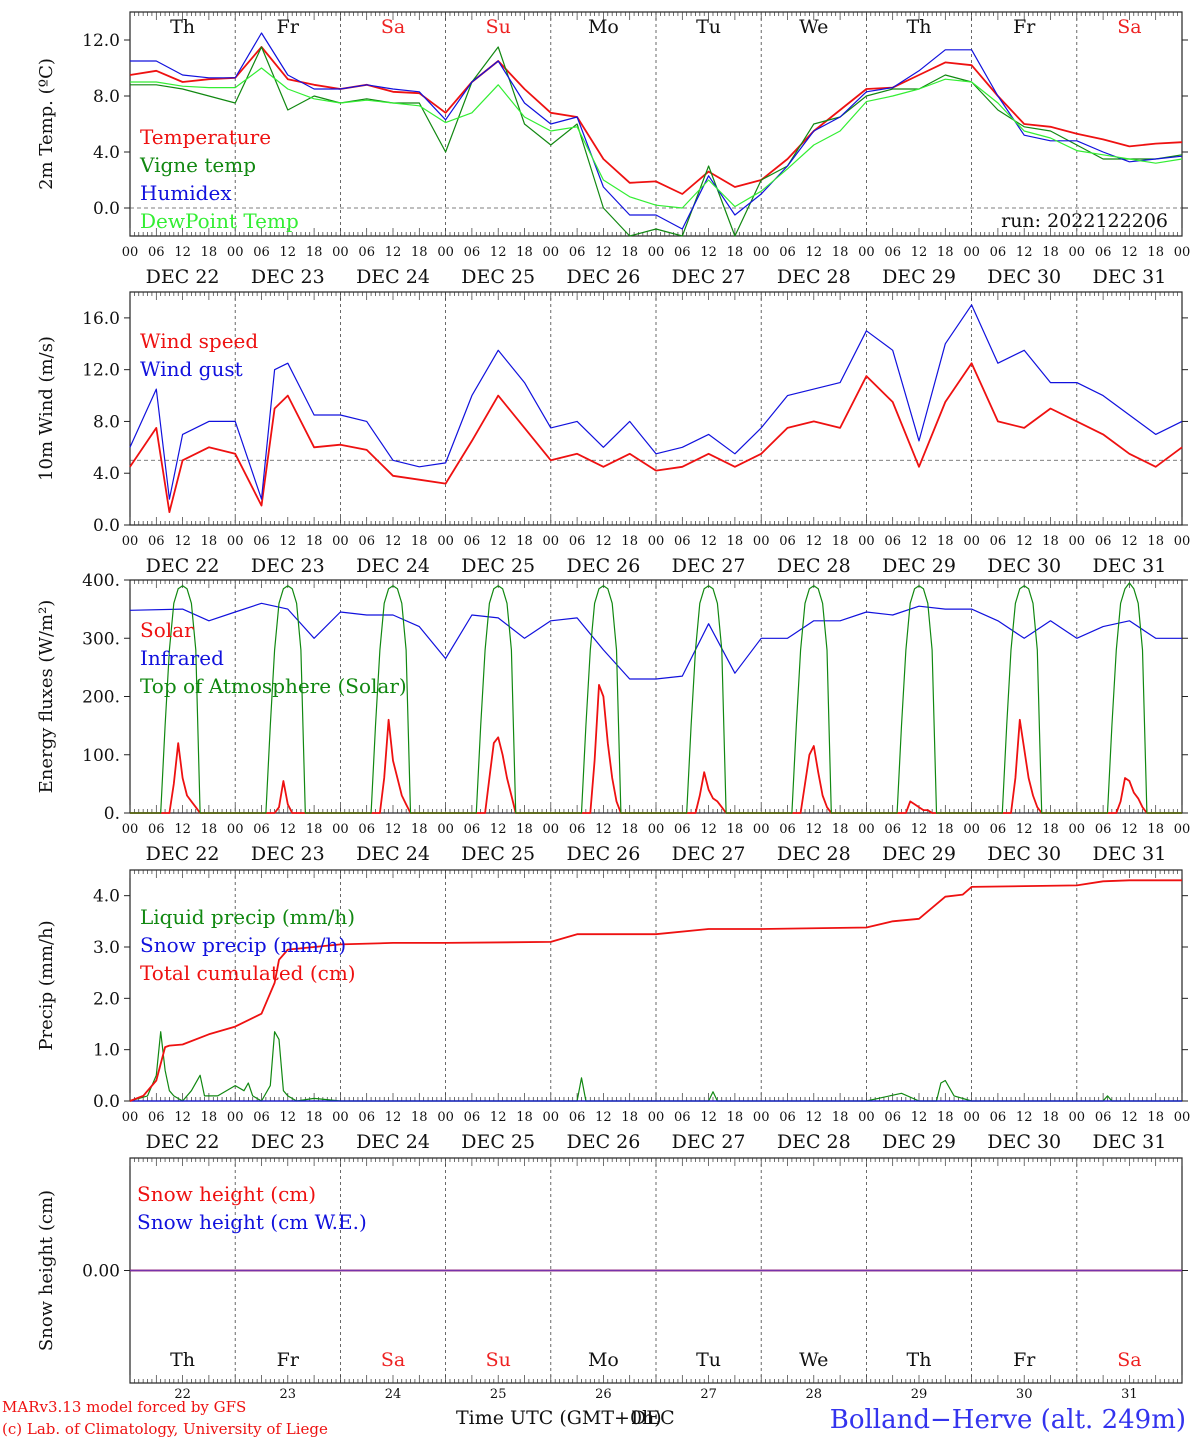 The height and width of the screenshot is (1440, 1194). Describe the element at coordinates (46, 985) in the screenshot. I see `y-axis-title: Precip (mm/h)` at that location.